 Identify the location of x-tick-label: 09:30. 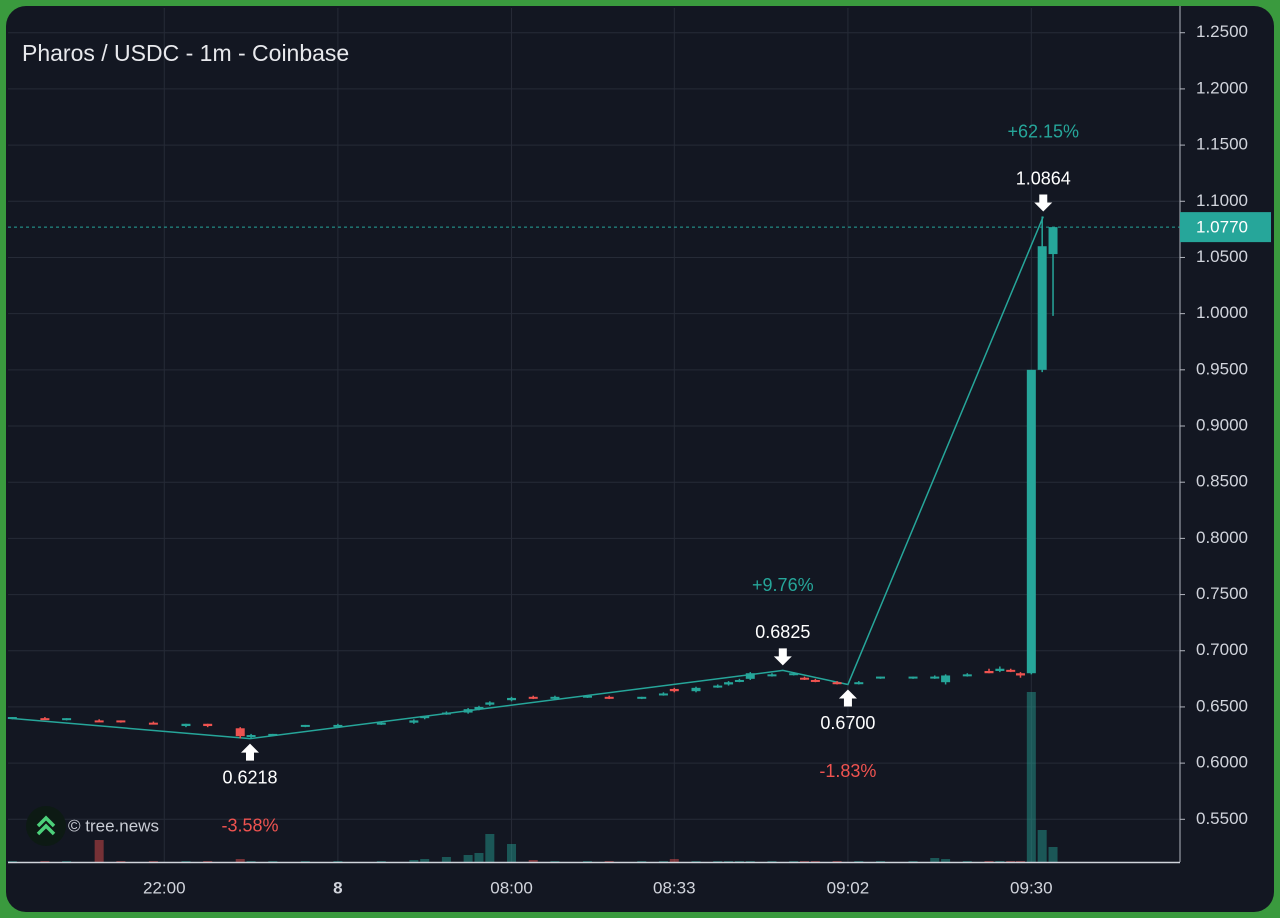
(1031, 887).